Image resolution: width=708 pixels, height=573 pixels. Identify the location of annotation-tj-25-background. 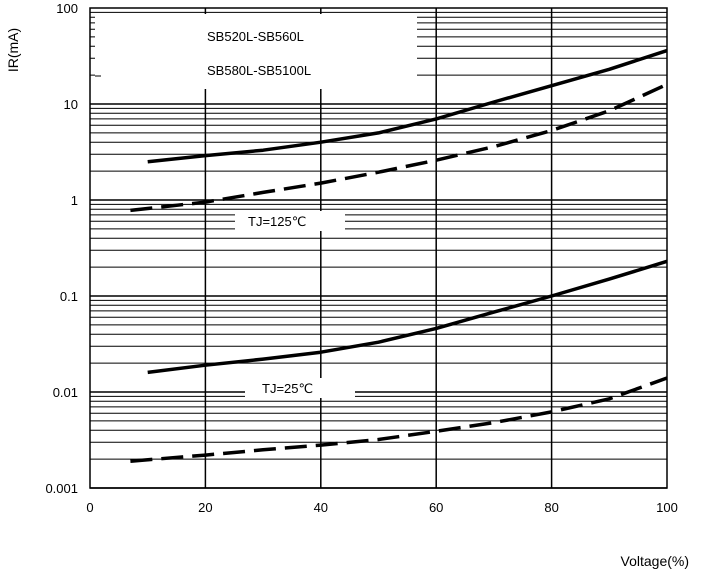
(300, 388).